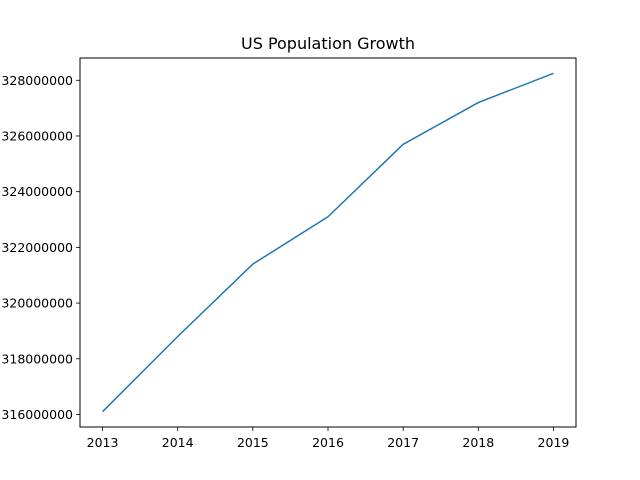  I want to click on x-tick-label: 2014, so click(178, 442).